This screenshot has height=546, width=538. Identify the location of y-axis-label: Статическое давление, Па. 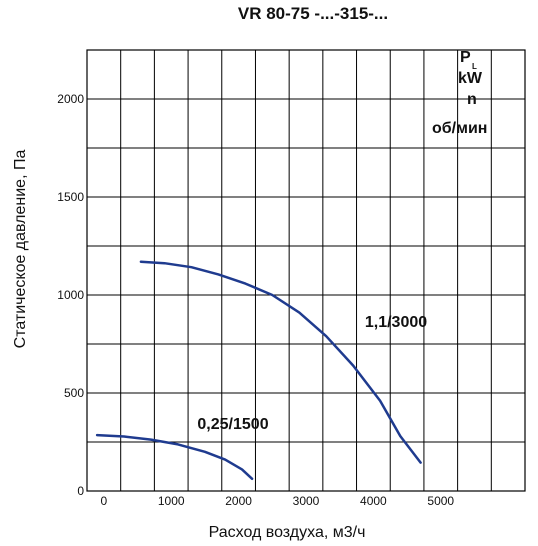
(20, 249).